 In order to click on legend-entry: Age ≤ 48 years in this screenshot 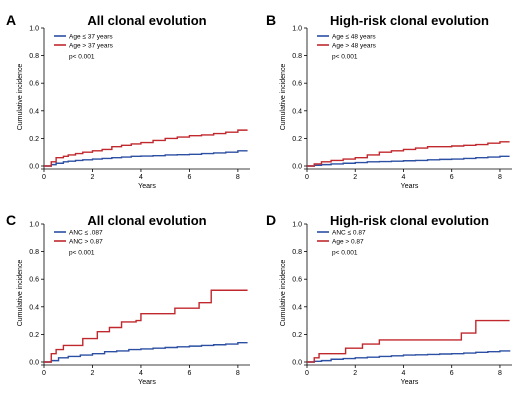, I will do `click(354, 36)`.